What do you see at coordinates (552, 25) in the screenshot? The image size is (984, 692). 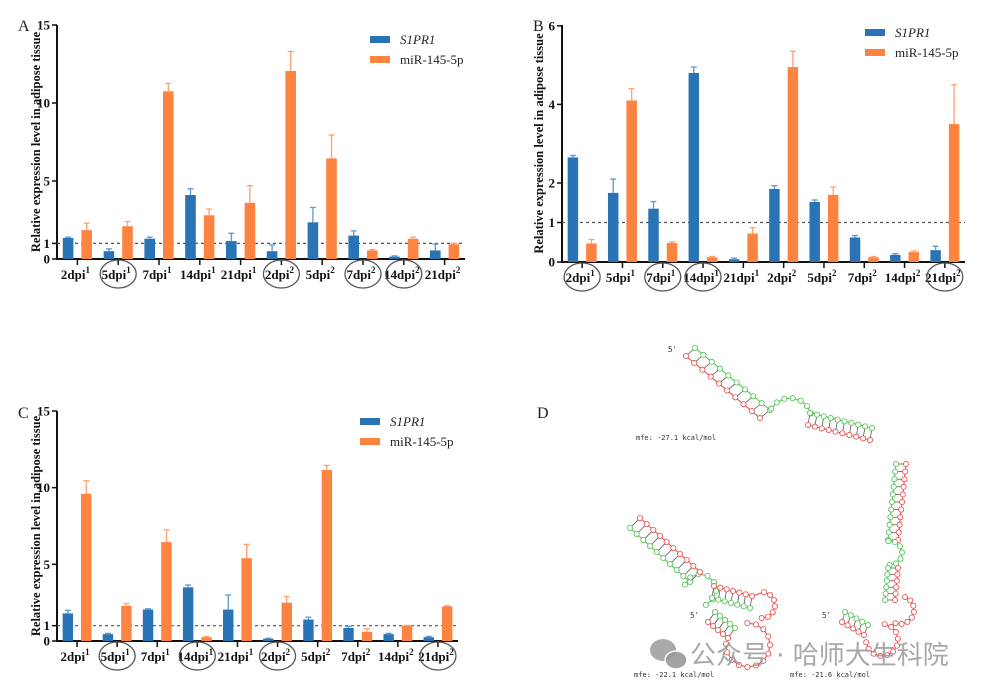 I see `y-tick-label: 6` at bounding box center [552, 25].